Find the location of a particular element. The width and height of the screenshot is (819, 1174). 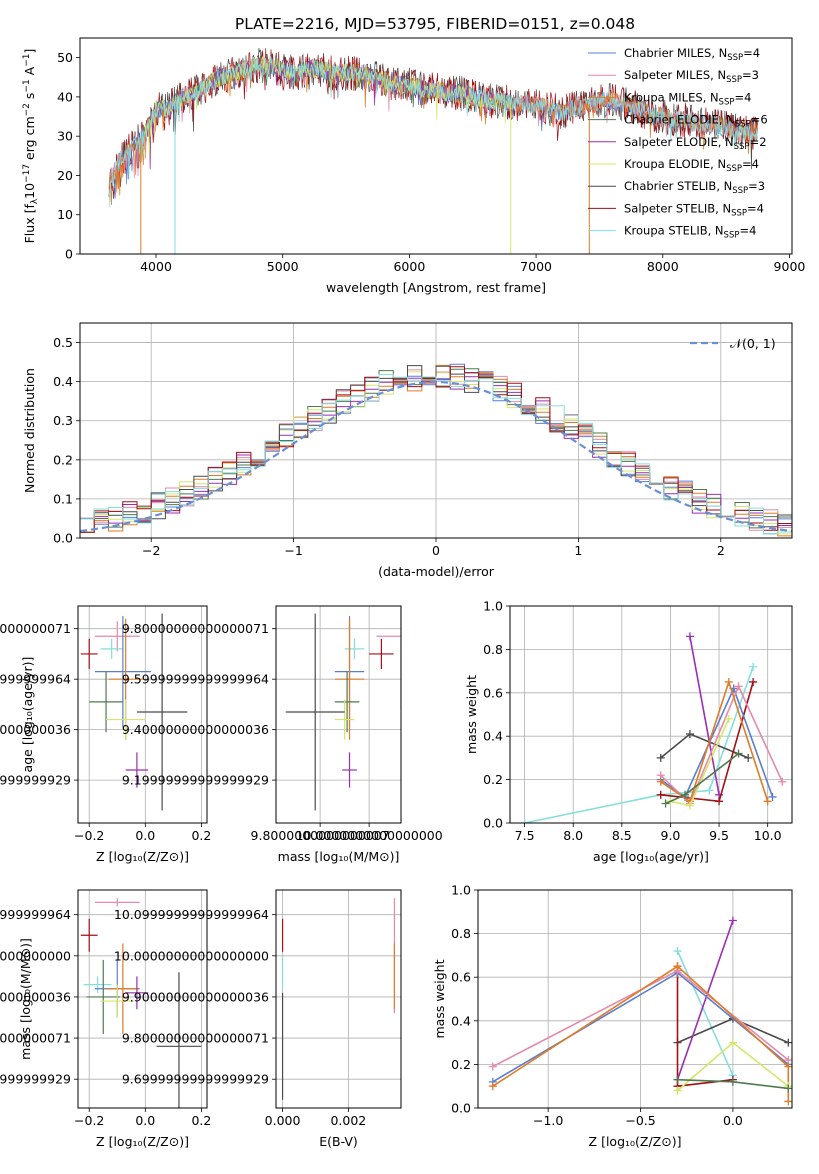

y-tick-label: 0.3 is located at coordinates (63, 420).